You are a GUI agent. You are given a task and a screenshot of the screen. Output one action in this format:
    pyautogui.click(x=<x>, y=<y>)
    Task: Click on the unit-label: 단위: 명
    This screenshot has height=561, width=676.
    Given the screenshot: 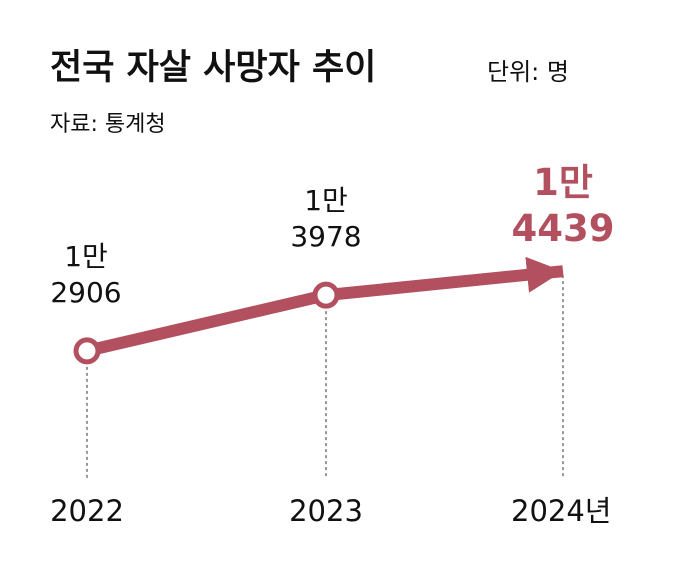 What is the action you would take?
    pyautogui.click(x=528, y=72)
    